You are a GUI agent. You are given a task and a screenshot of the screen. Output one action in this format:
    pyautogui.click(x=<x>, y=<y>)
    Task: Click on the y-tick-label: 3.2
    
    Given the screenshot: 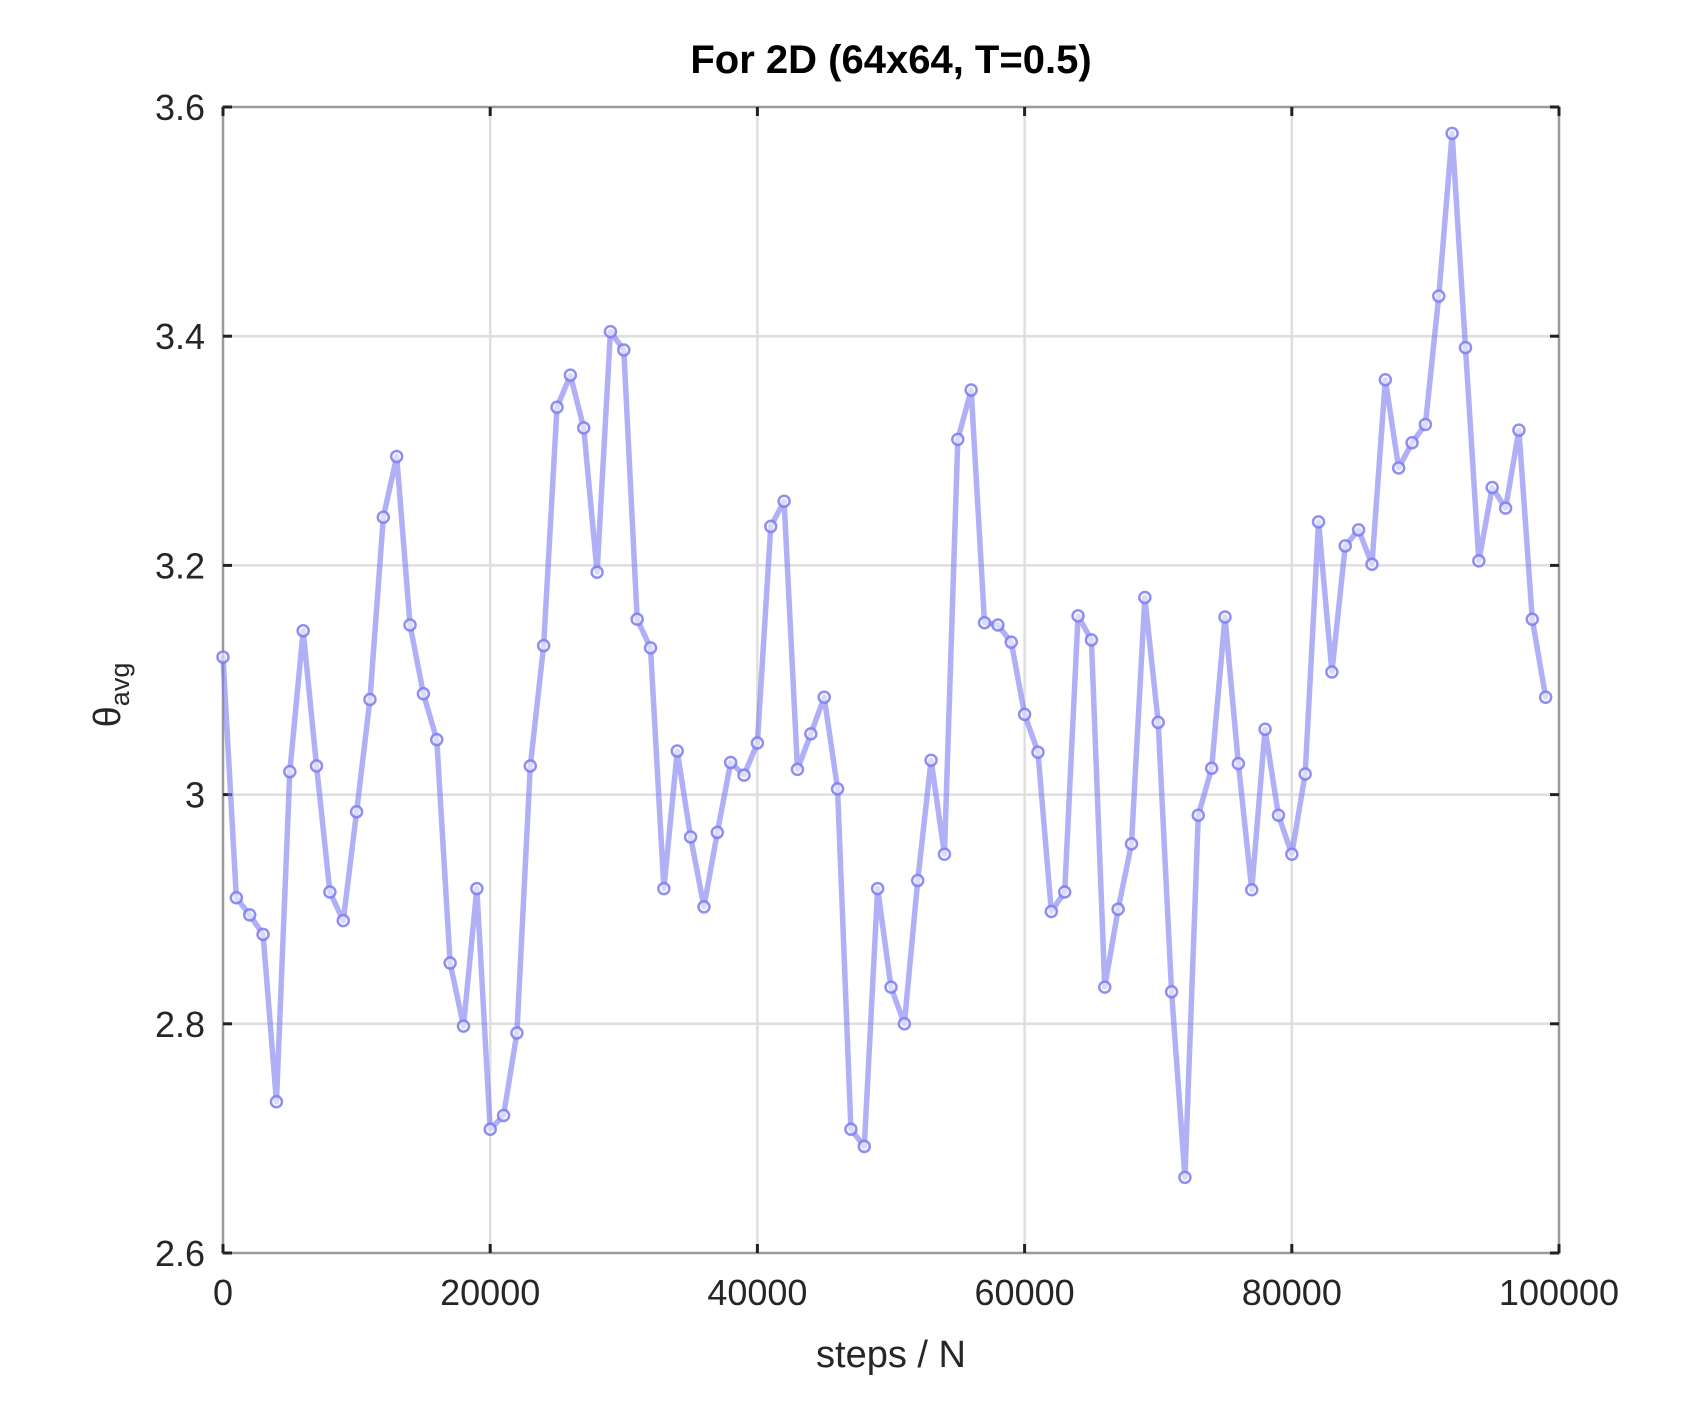 What is the action you would take?
    pyautogui.click(x=180, y=565)
    